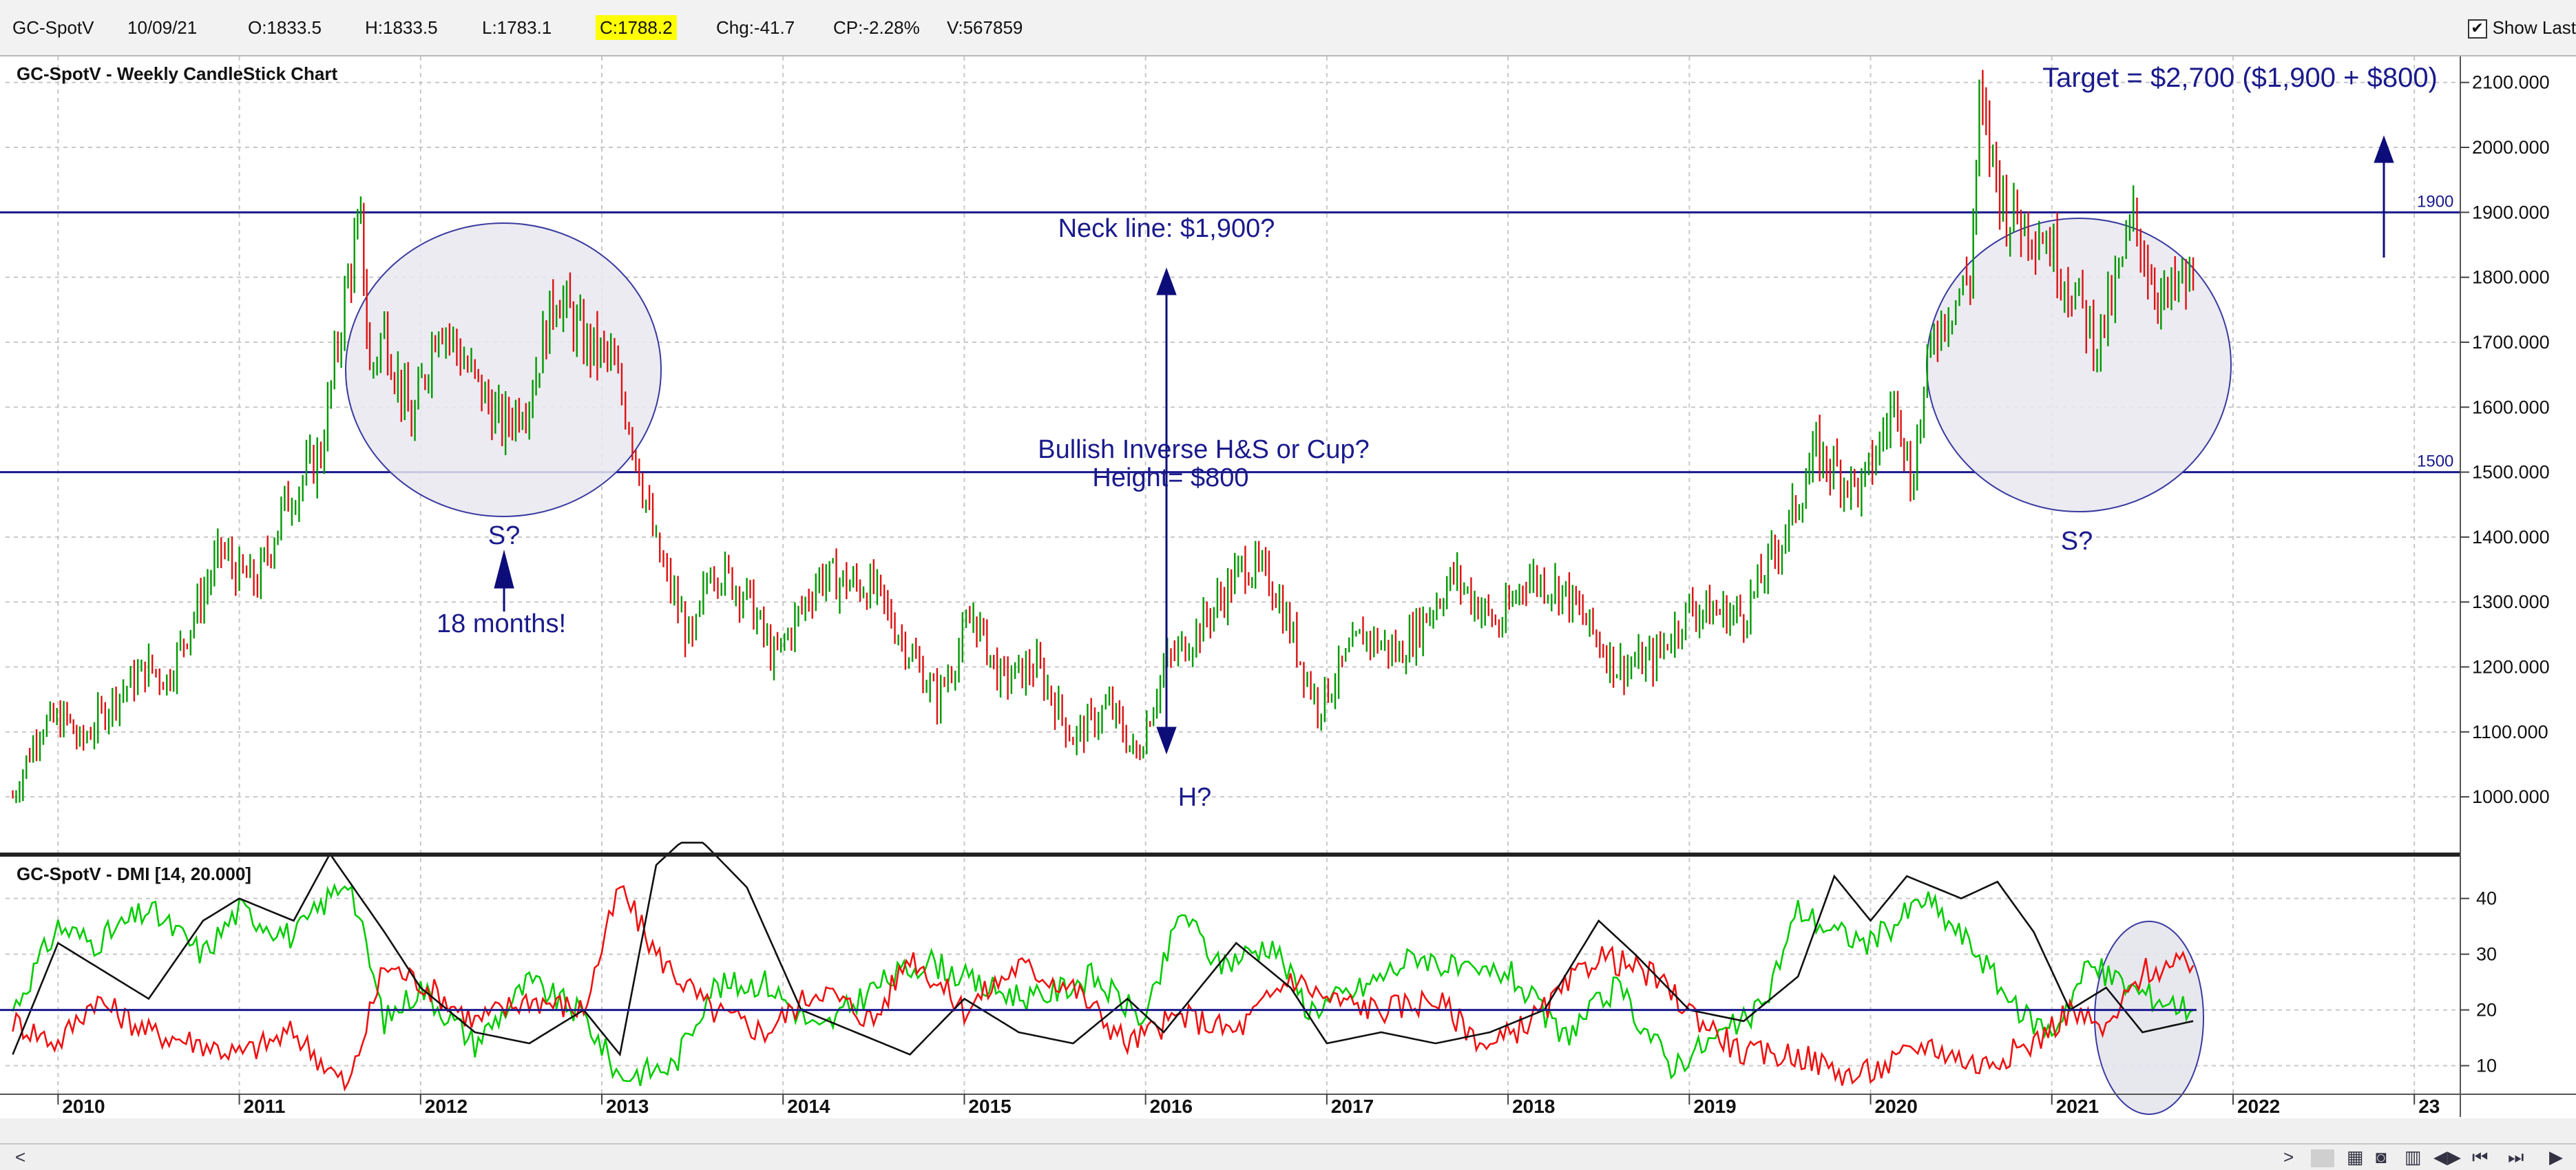 Image resolution: width=2576 pixels, height=1170 pixels. What do you see at coordinates (1714, 1106) in the screenshot?
I see `year-tick-label: 2019` at bounding box center [1714, 1106].